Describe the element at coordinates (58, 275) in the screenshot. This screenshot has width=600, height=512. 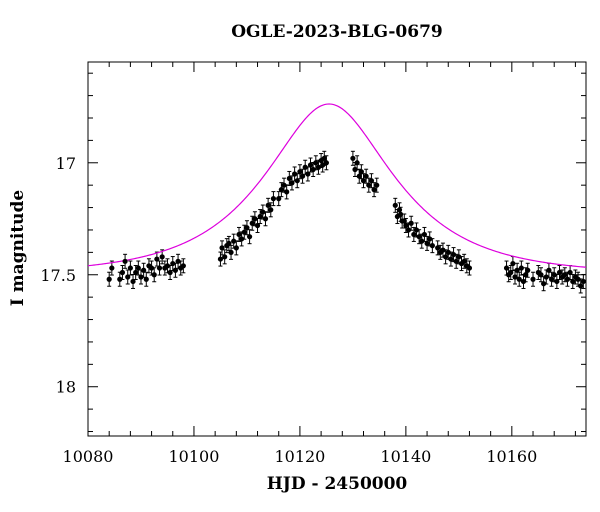
I see `y-tick-label: 17.5` at that location.